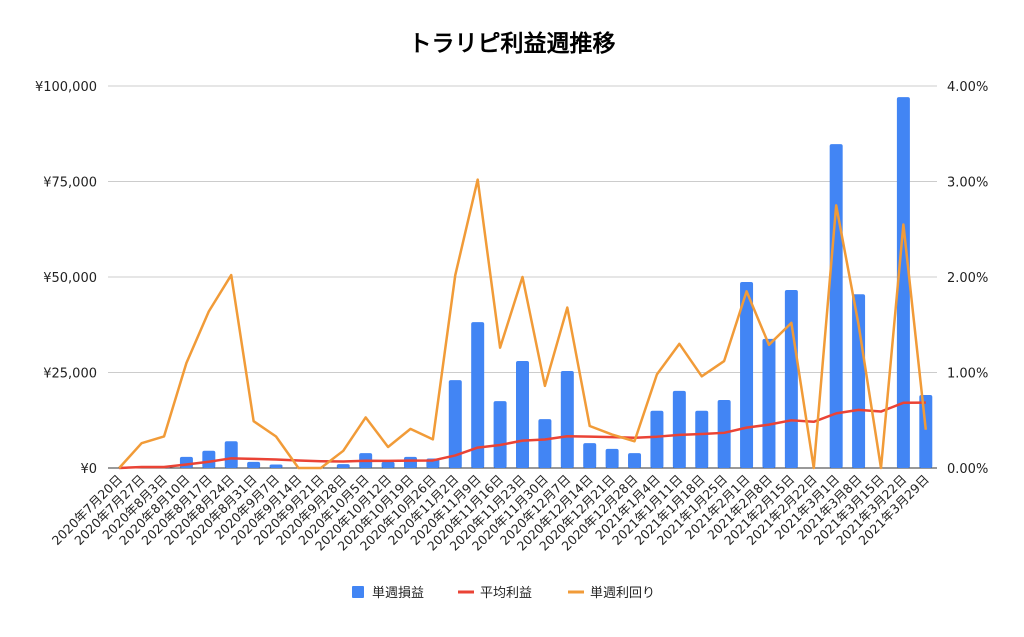 The image size is (1024, 637). I want to click on legend-item: 単週損益, so click(388, 593).